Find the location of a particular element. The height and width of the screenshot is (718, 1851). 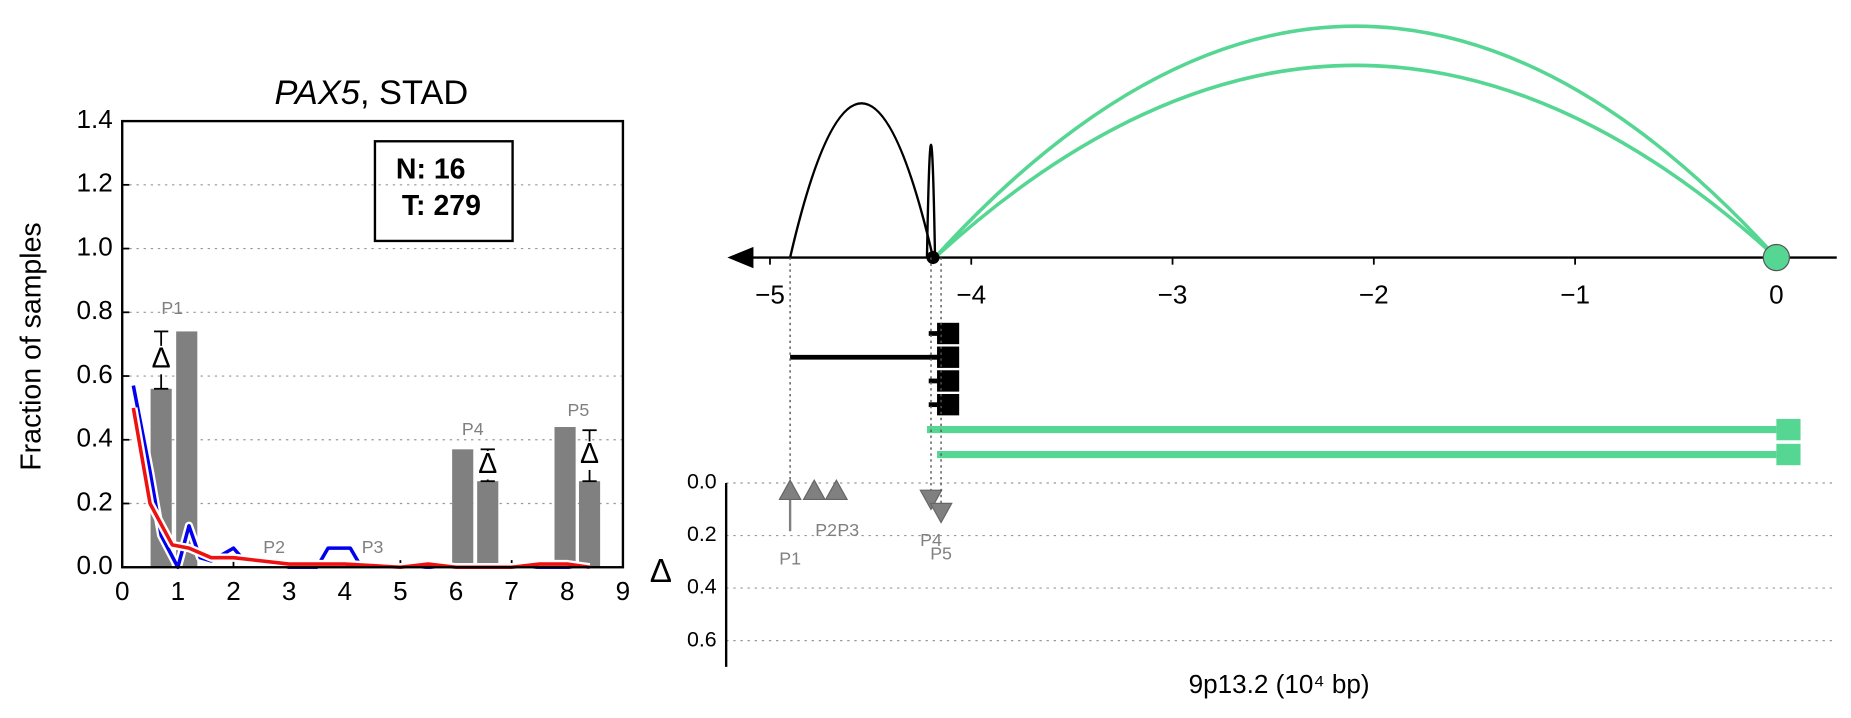

annotation-tumor: T: 279 is located at coordinates (441, 206).